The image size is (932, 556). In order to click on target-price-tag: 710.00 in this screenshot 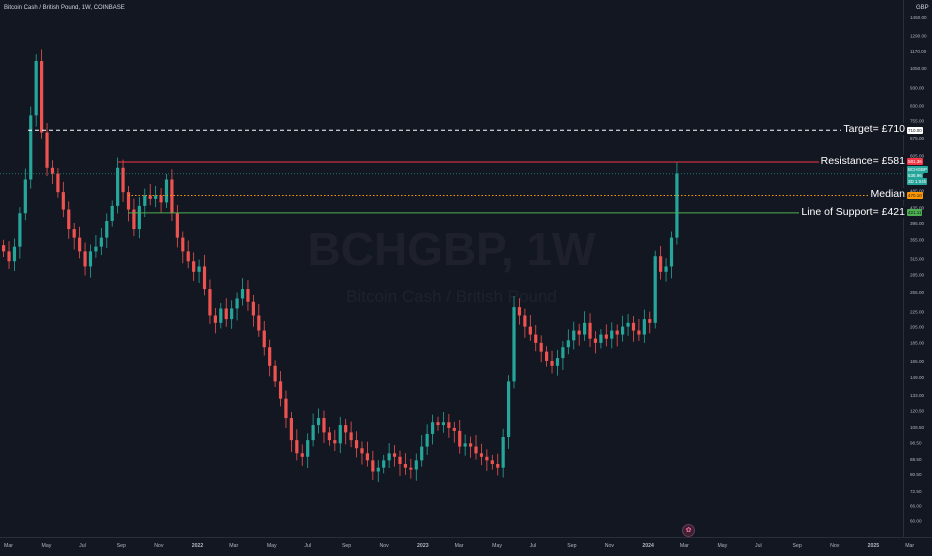, I will do `click(915, 130)`.